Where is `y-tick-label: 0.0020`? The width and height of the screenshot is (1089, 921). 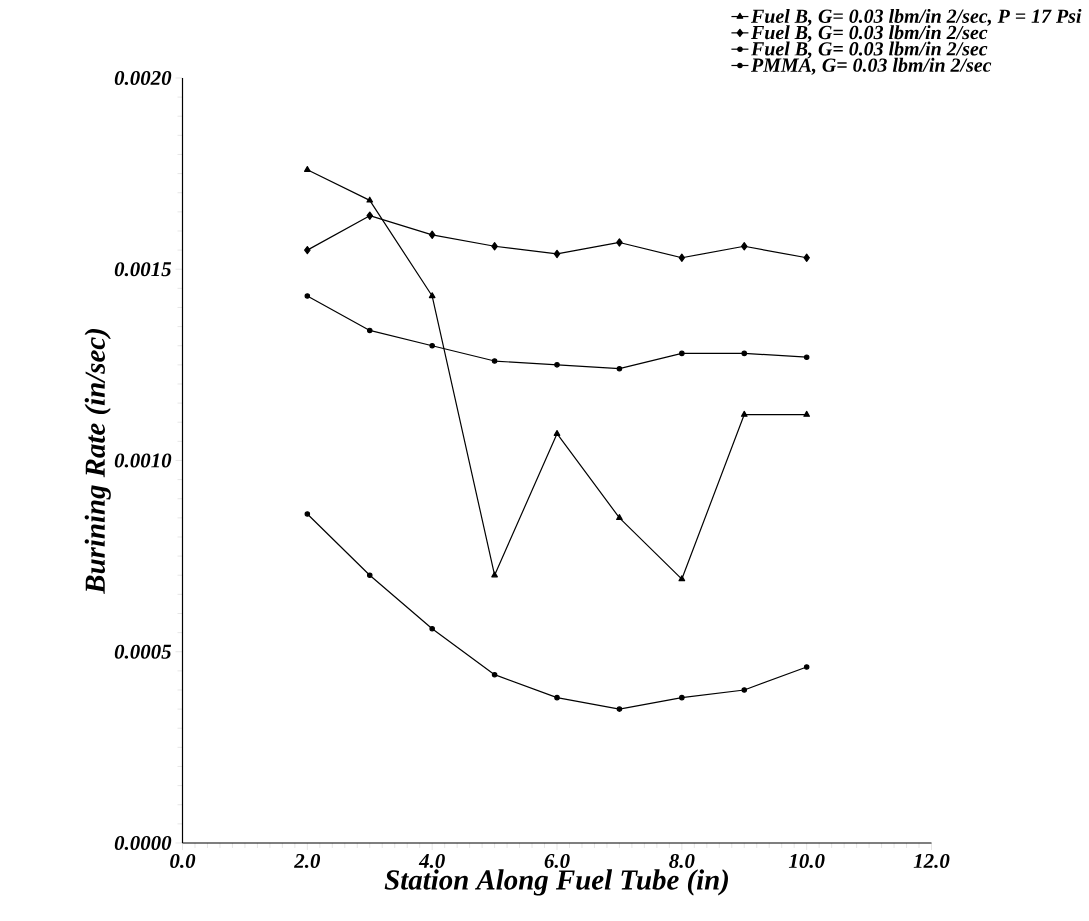 y-tick-label: 0.0020 is located at coordinates (143, 78).